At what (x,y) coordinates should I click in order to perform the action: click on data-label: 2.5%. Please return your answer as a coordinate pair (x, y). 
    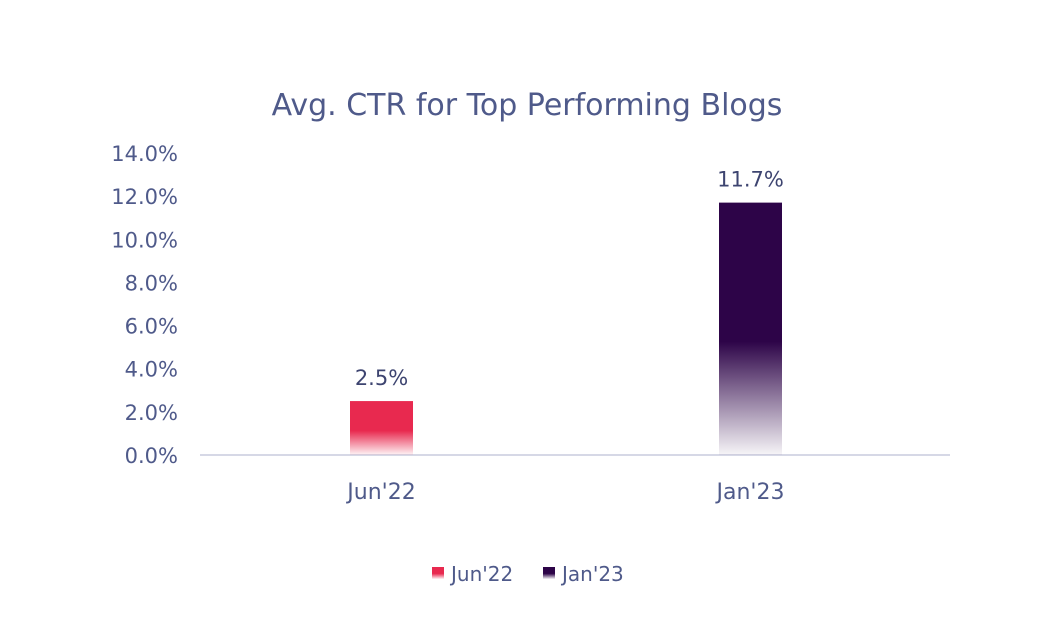
    Looking at the image, I should click on (381, 378).